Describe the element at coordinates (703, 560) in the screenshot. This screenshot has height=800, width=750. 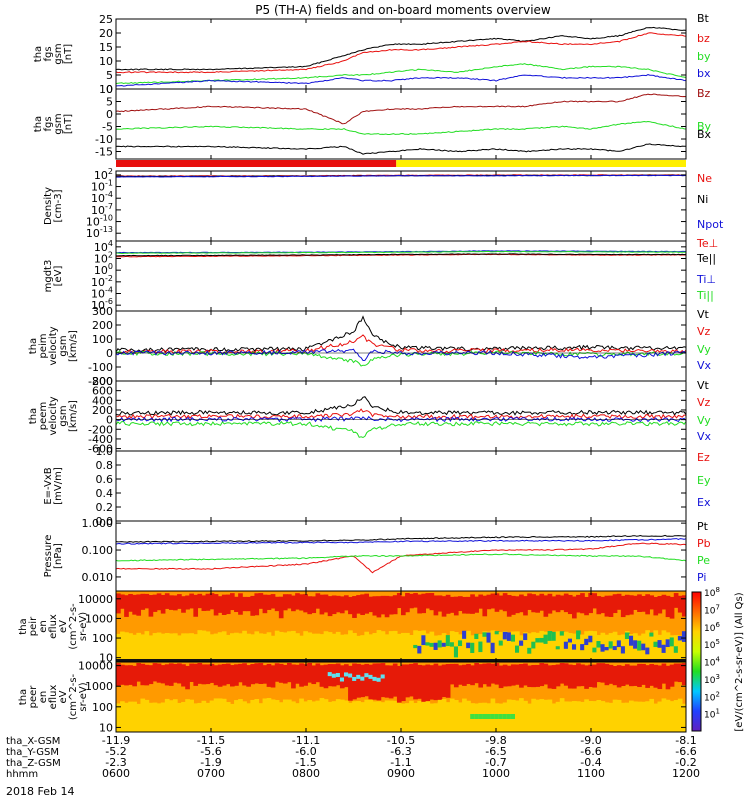
I see `legend-entry: Pe` at that location.